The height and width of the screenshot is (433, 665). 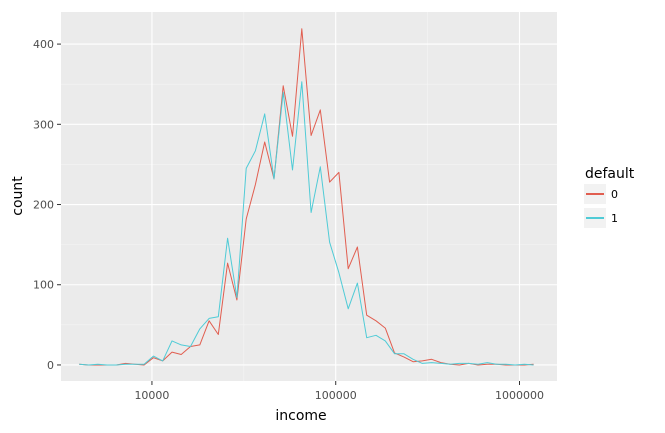 What do you see at coordinates (610, 174) in the screenshot?
I see `legend-title: default` at bounding box center [610, 174].